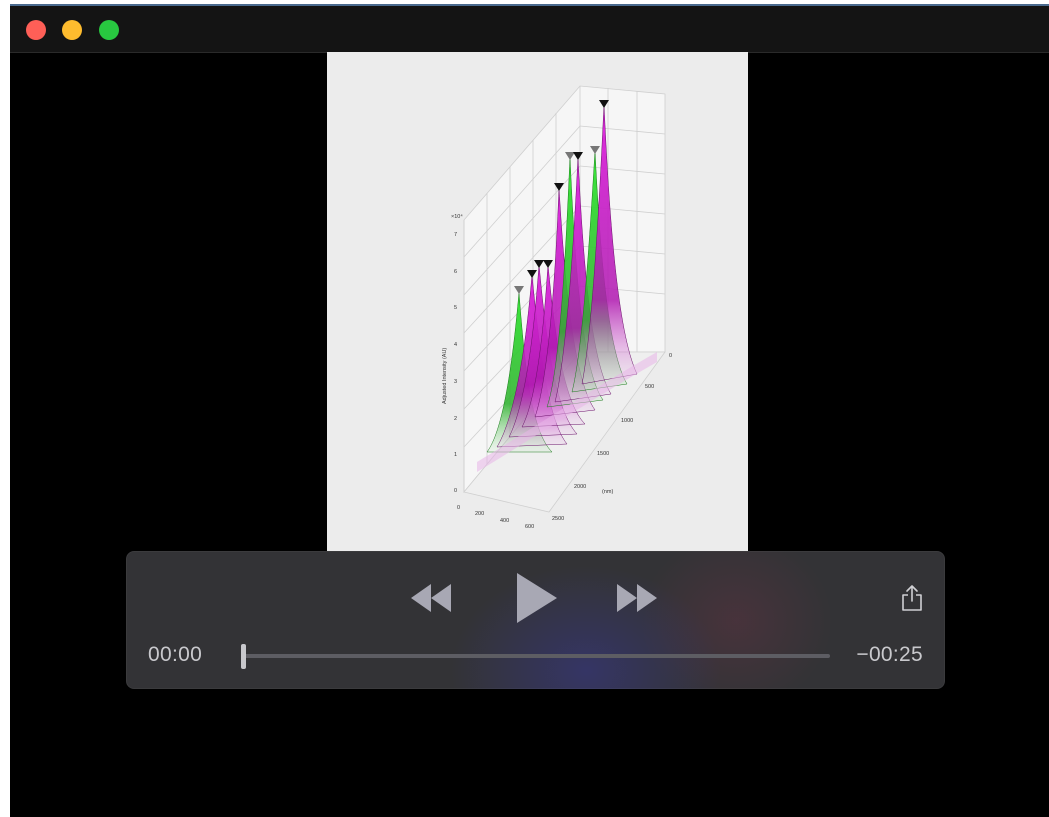  What do you see at coordinates (455, 455) in the screenshot?
I see `y-tick: 1` at bounding box center [455, 455].